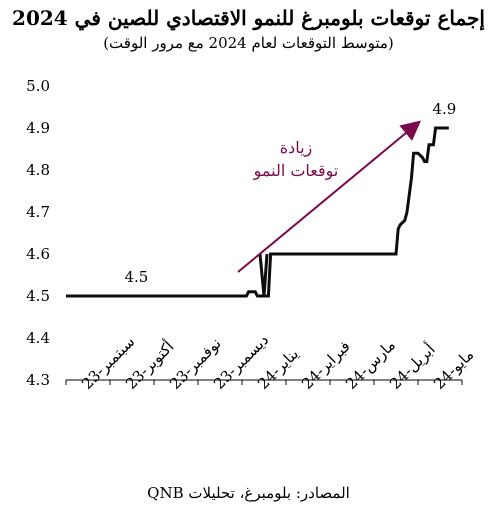  What do you see at coordinates (38, 254) in the screenshot?
I see `y-tick-label: 4.6` at bounding box center [38, 254].